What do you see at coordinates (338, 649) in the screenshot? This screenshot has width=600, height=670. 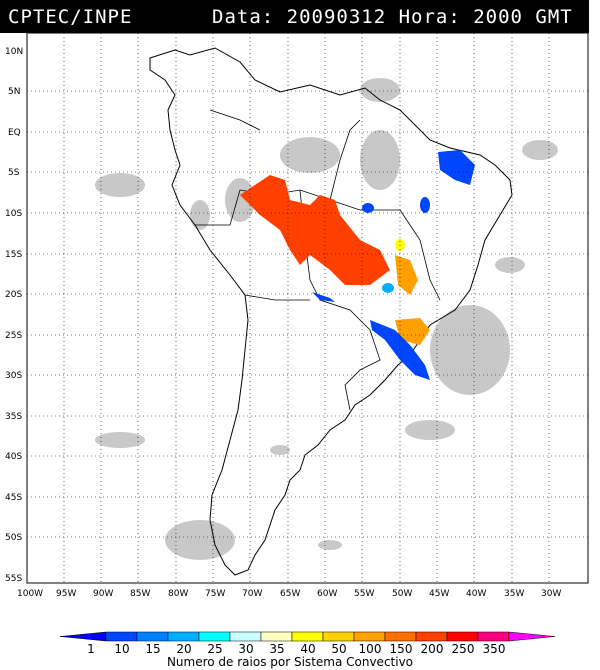 I see `colorbar-label: 50` at bounding box center [338, 649].